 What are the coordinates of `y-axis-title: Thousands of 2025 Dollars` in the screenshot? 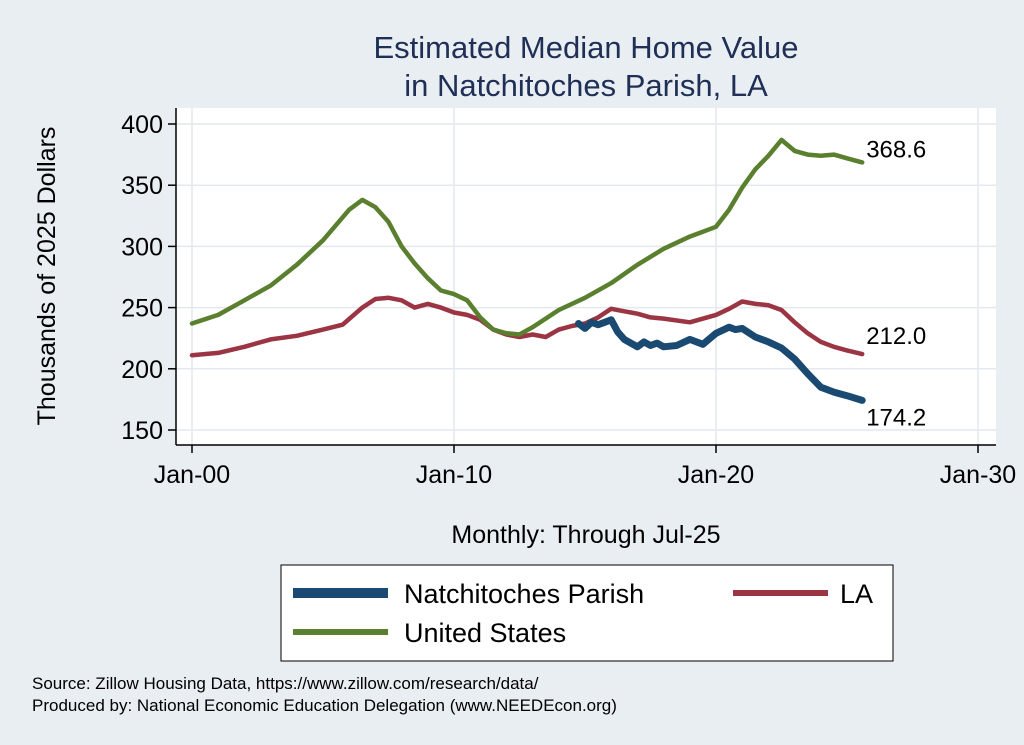 It's located at (47, 276).